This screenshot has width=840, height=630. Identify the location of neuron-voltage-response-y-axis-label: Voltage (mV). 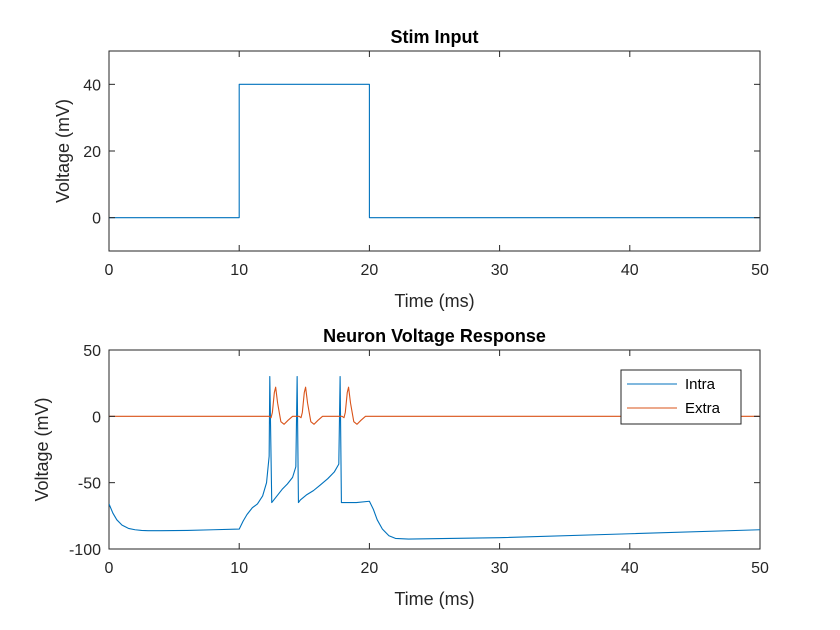
(42, 449).